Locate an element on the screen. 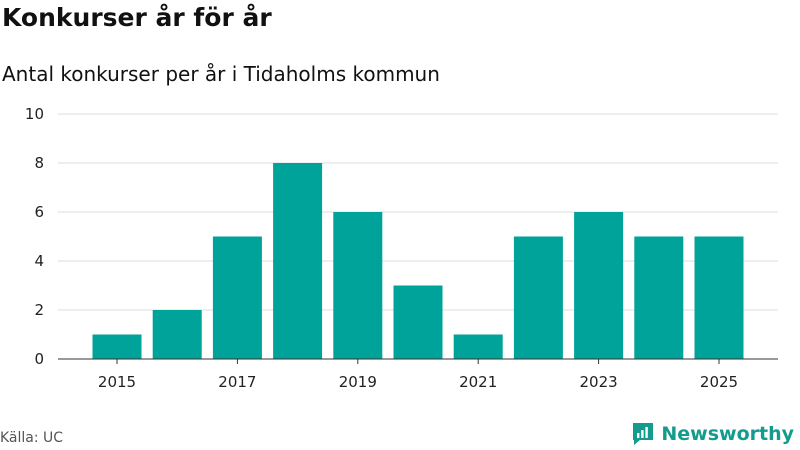  x-tick-label: 2023 is located at coordinates (599, 382).